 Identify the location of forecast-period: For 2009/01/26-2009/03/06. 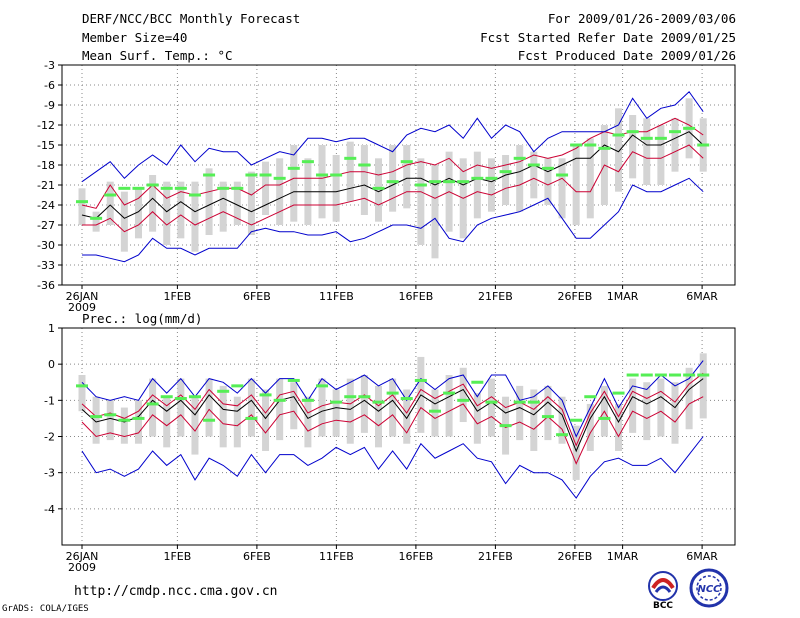
(641, 18).